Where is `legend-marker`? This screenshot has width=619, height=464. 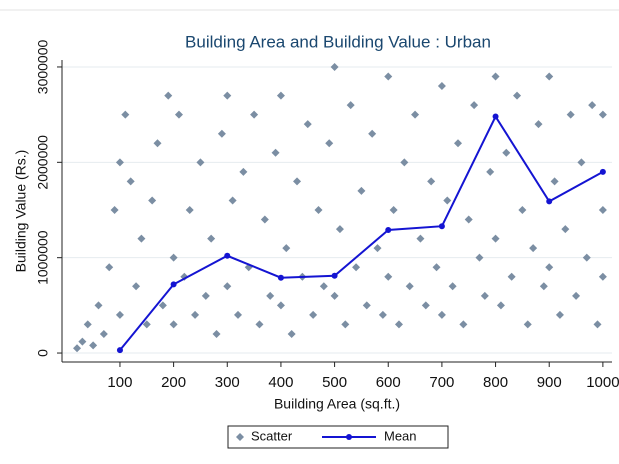
legend-marker is located at coordinates (240, 437).